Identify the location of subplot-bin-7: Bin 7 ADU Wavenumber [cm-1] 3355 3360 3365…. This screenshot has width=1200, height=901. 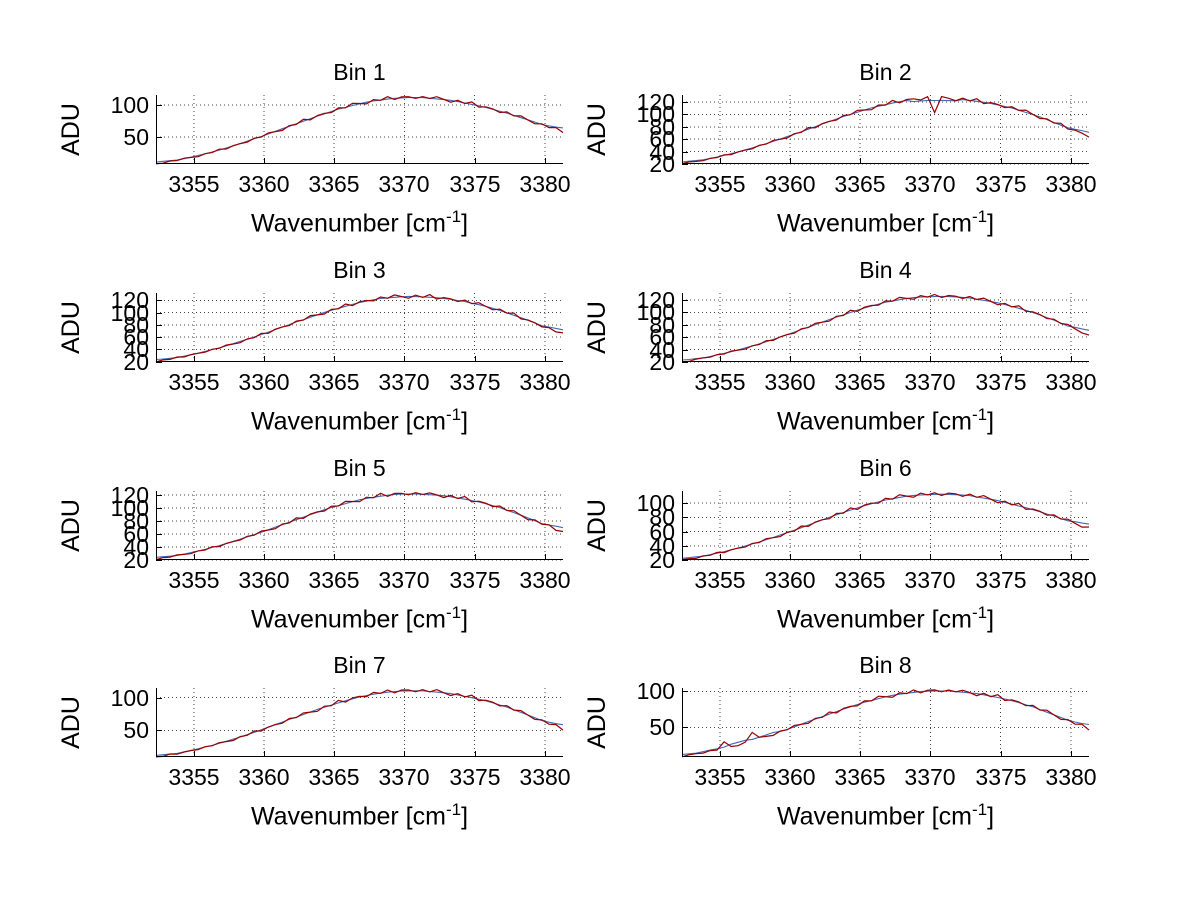
(314, 741).